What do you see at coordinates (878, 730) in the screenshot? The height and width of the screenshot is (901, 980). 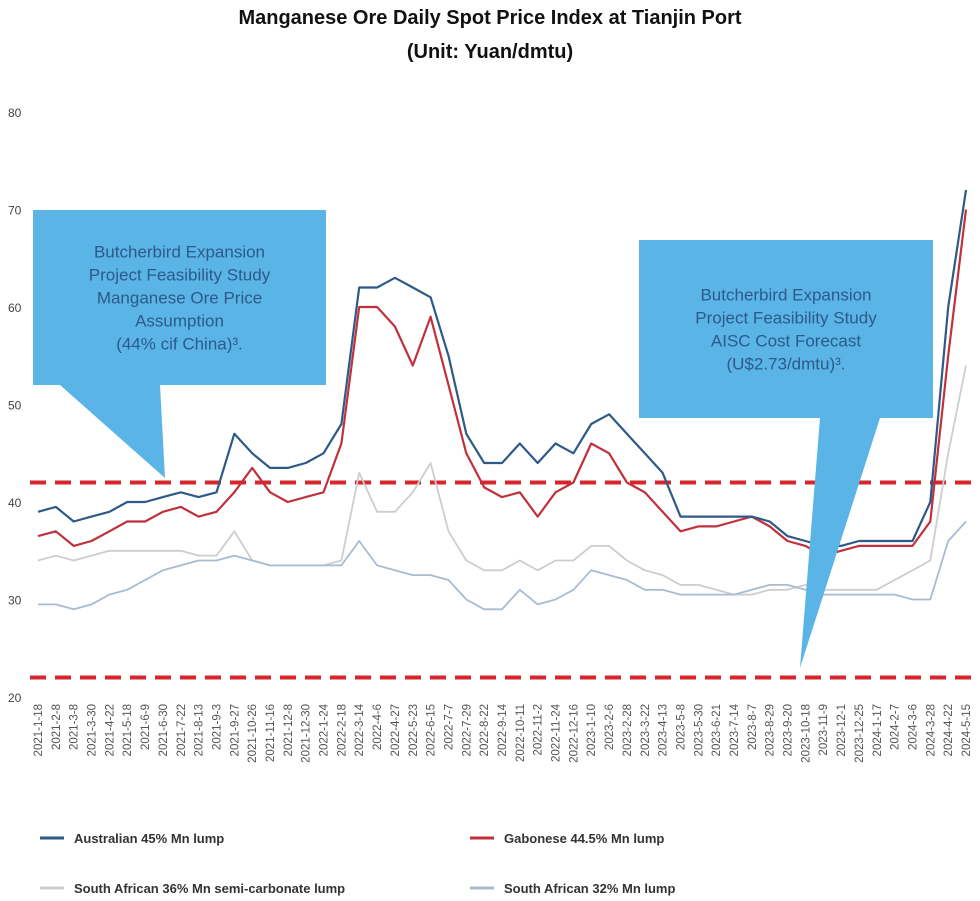 I see `x-tick-label: 2024-1-17` at bounding box center [878, 730].